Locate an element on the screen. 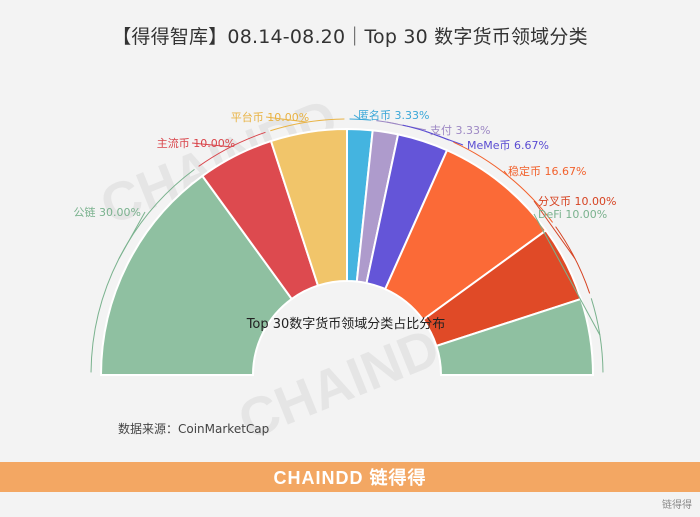 This screenshot has width=700, height=517. footer-bar: CHAINDD 链得得 is located at coordinates (350, 477).